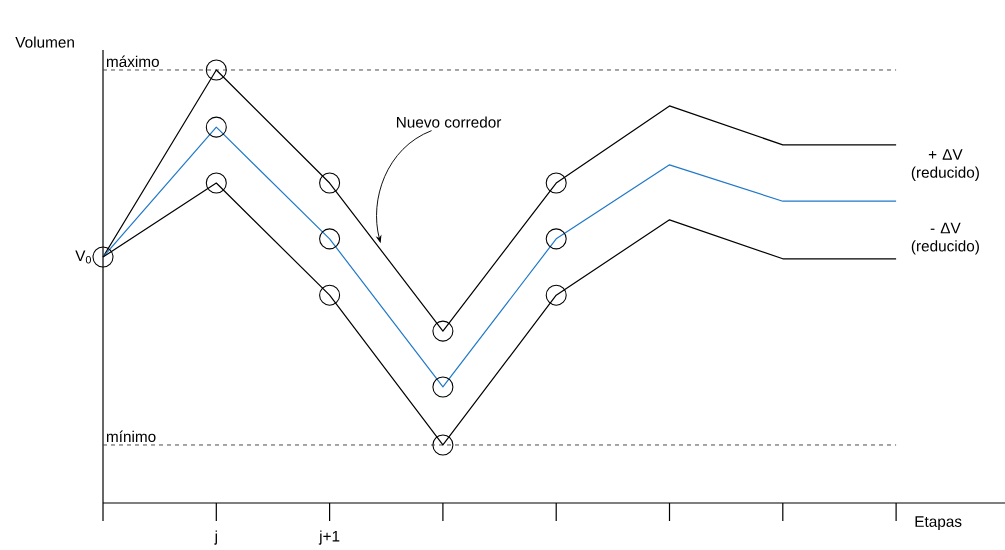  What do you see at coordinates (83, 257) in the screenshot?
I see `text: V$_{0}$` at bounding box center [83, 257].